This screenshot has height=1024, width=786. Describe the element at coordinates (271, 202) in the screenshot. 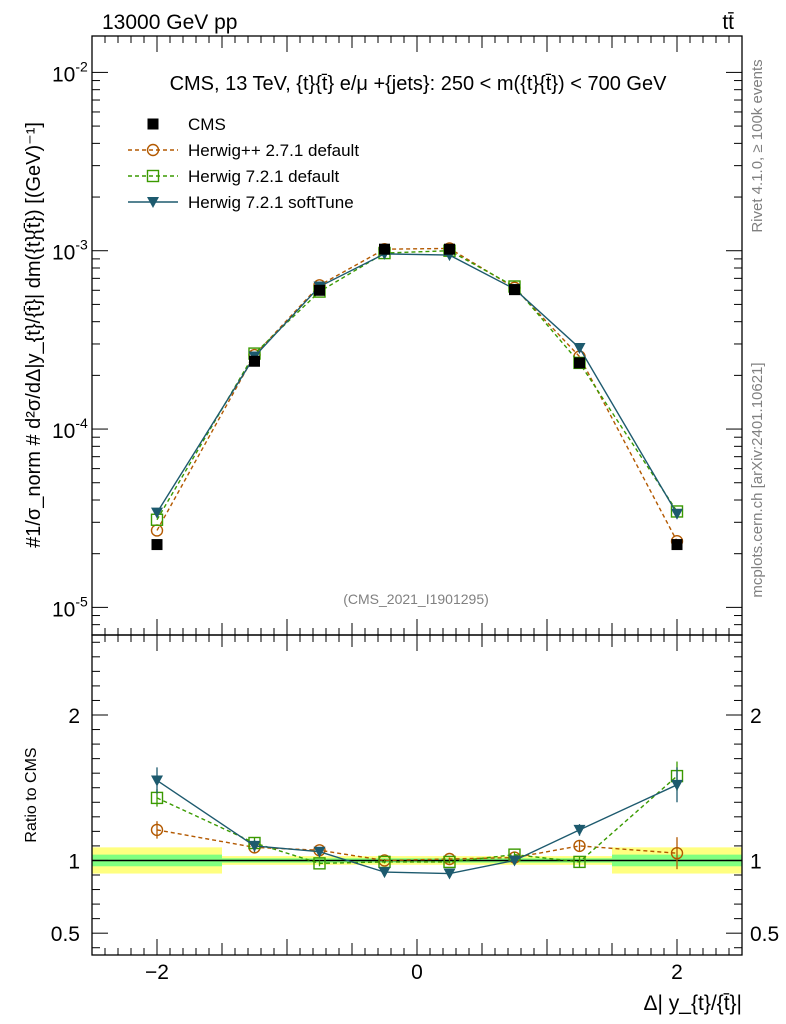

I see `legend-label: Herwig 7.2.1 softTune` at that location.